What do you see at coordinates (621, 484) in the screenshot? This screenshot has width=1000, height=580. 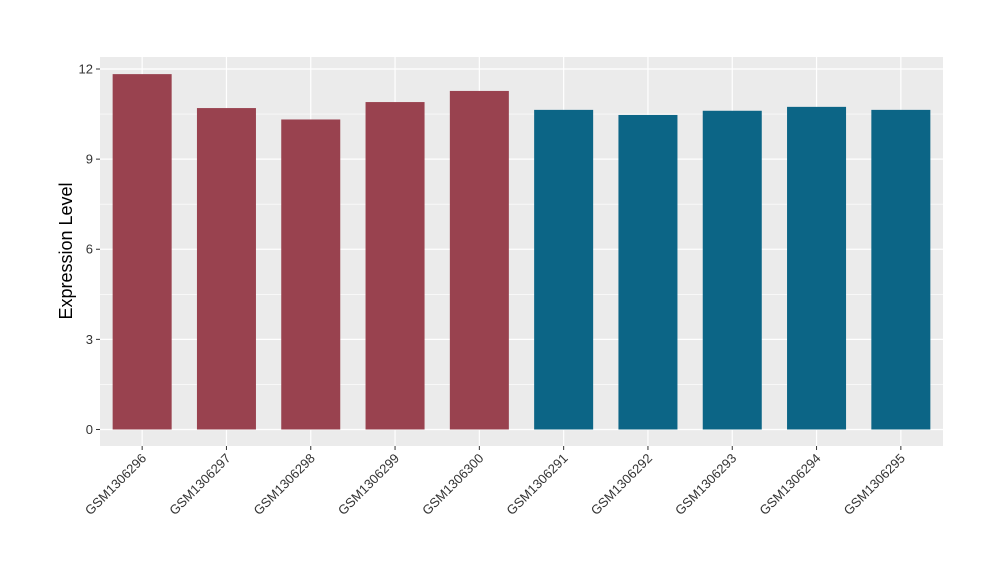 I see `x-tick-label: GSM1306292` at bounding box center [621, 484].